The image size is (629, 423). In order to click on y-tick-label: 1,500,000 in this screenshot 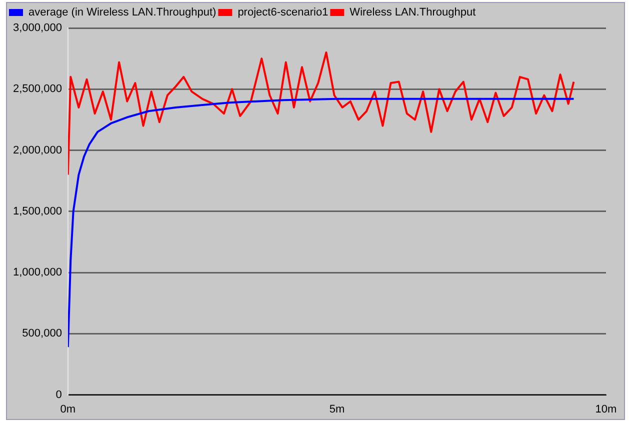, I will do `click(37, 211)`.